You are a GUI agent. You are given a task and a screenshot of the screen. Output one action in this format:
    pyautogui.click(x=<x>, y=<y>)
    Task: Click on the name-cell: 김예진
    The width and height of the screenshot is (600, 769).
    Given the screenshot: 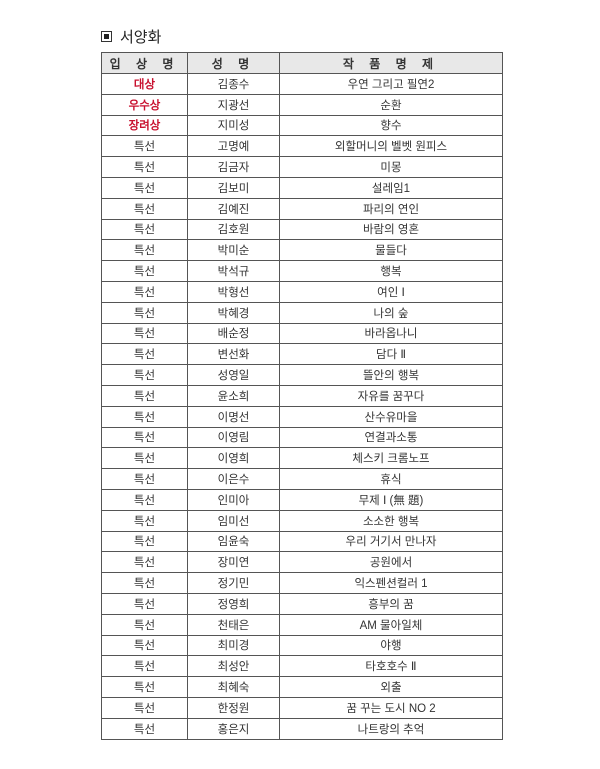 What is the action you would take?
    pyautogui.click(x=233, y=208)
    